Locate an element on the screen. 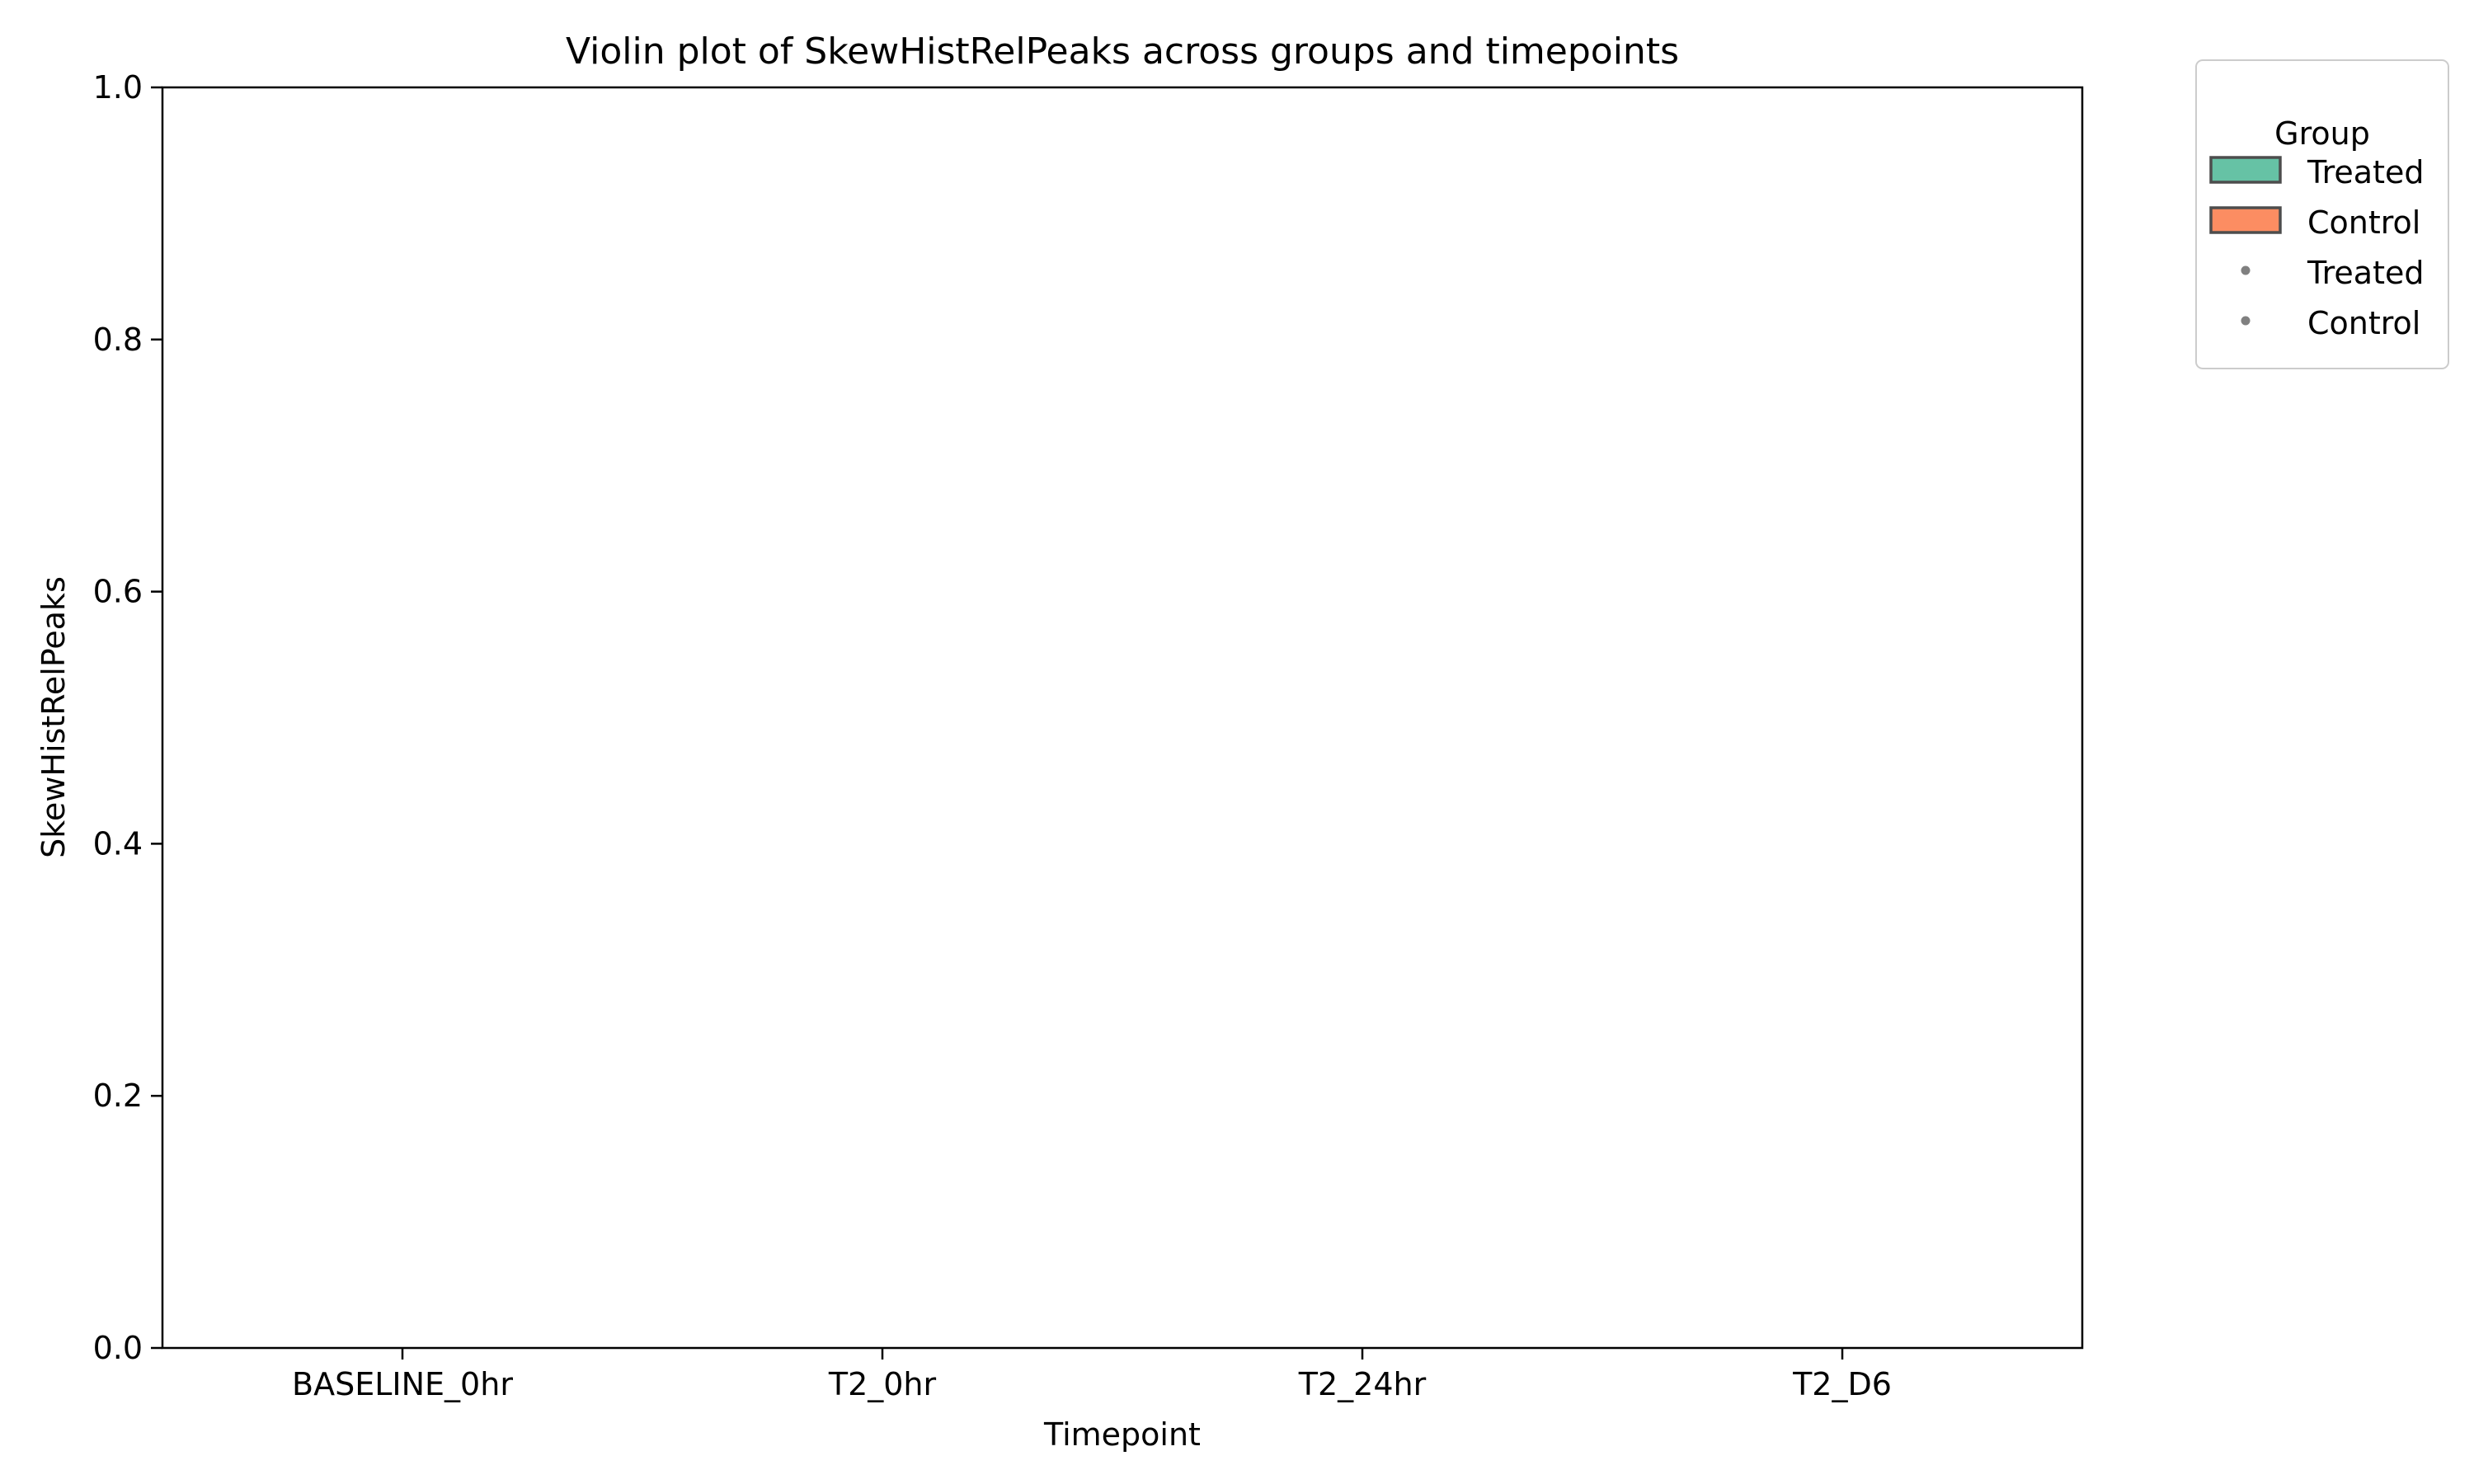  y-tick-label: 0.2 is located at coordinates (118, 1096).